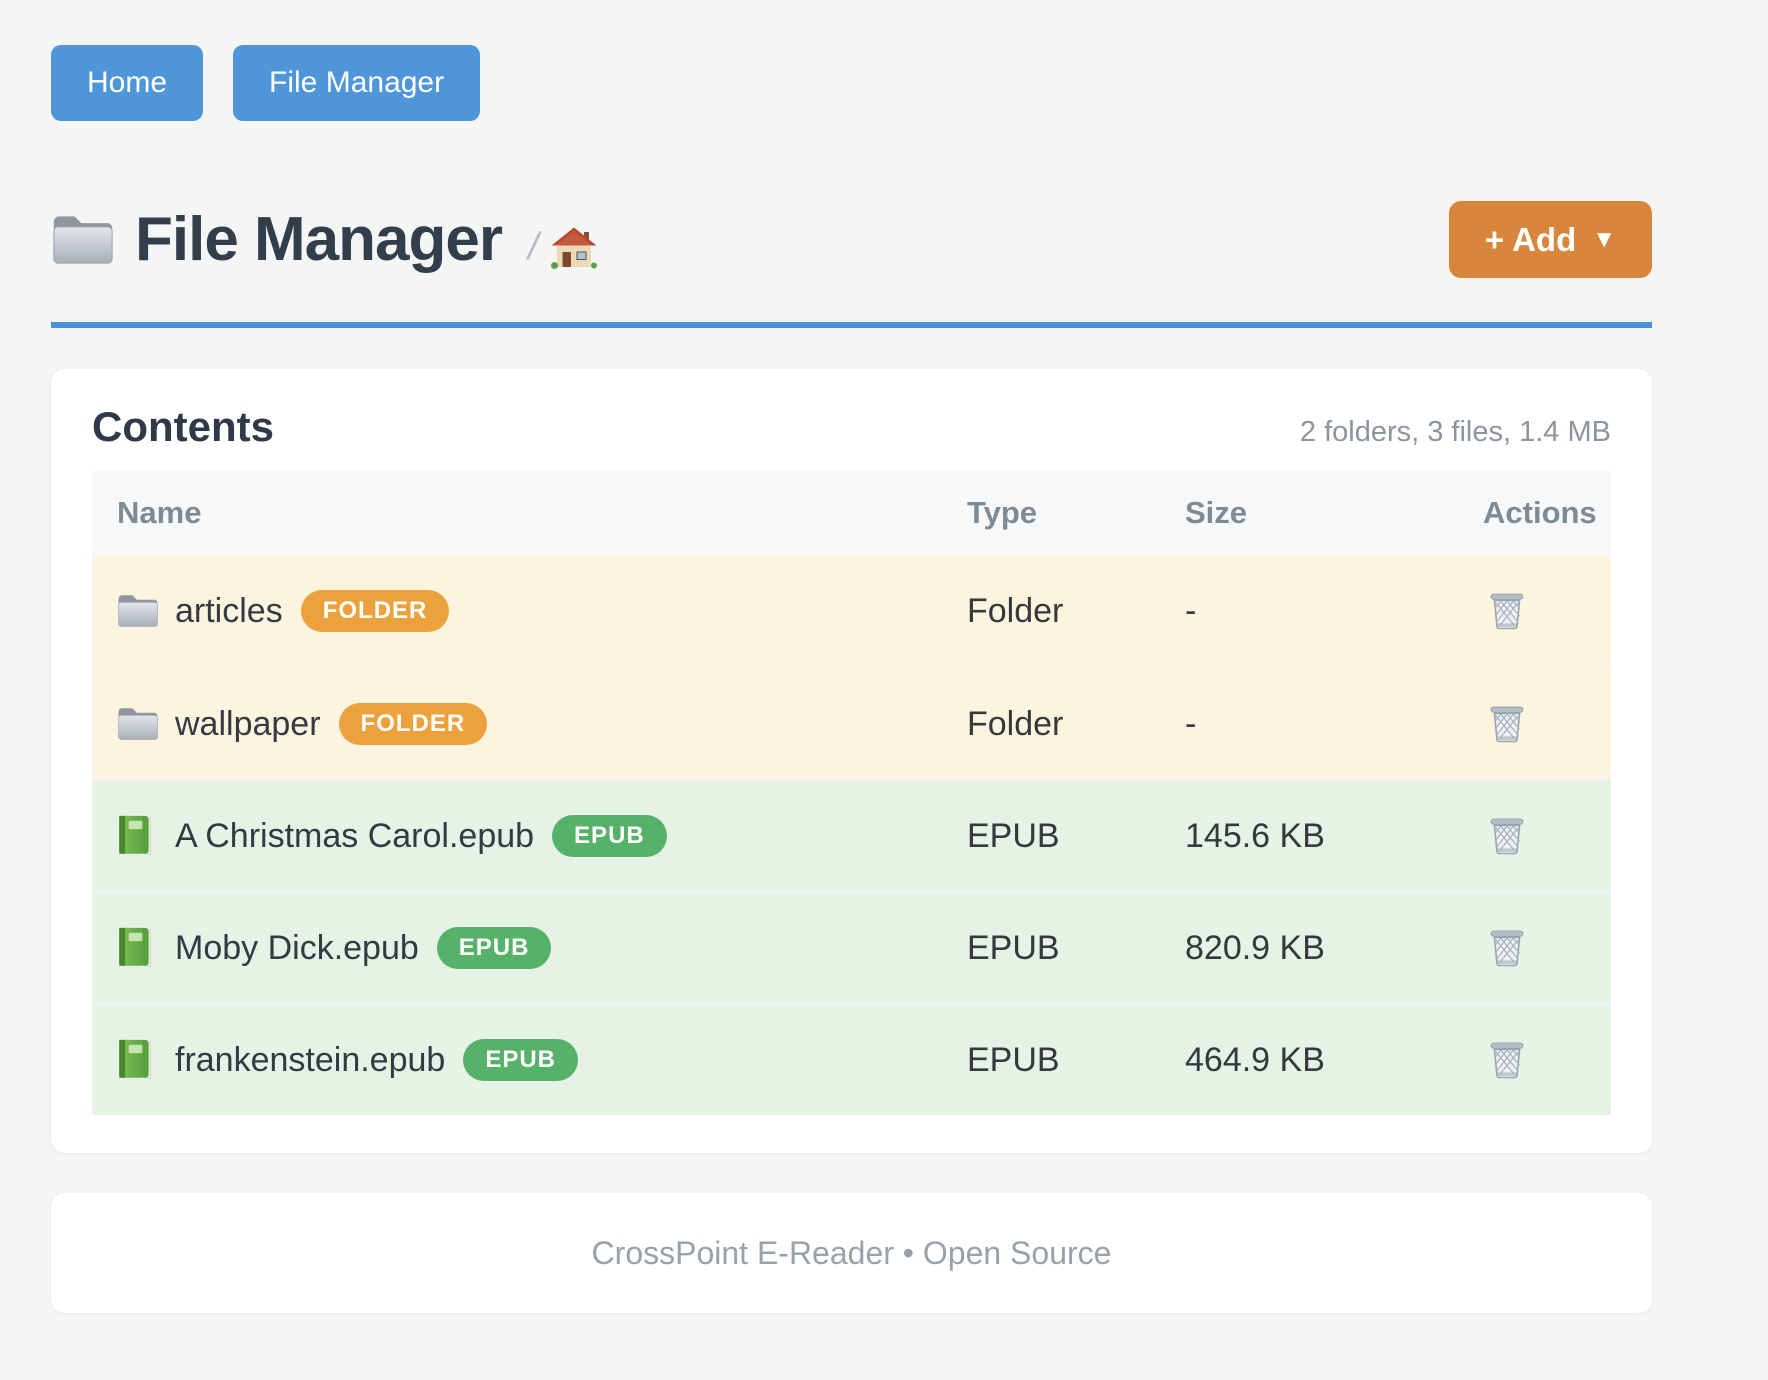 This screenshot has height=1380, width=1768. Describe the element at coordinates (297, 947) in the screenshot. I see `file-name: Moby Dick.epub` at that location.